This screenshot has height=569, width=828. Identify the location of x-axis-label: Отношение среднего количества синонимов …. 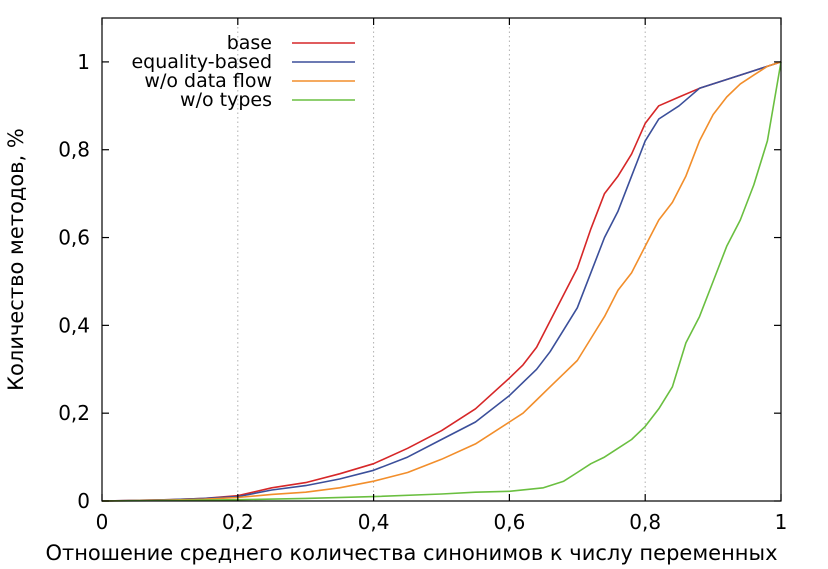
(411, 553).